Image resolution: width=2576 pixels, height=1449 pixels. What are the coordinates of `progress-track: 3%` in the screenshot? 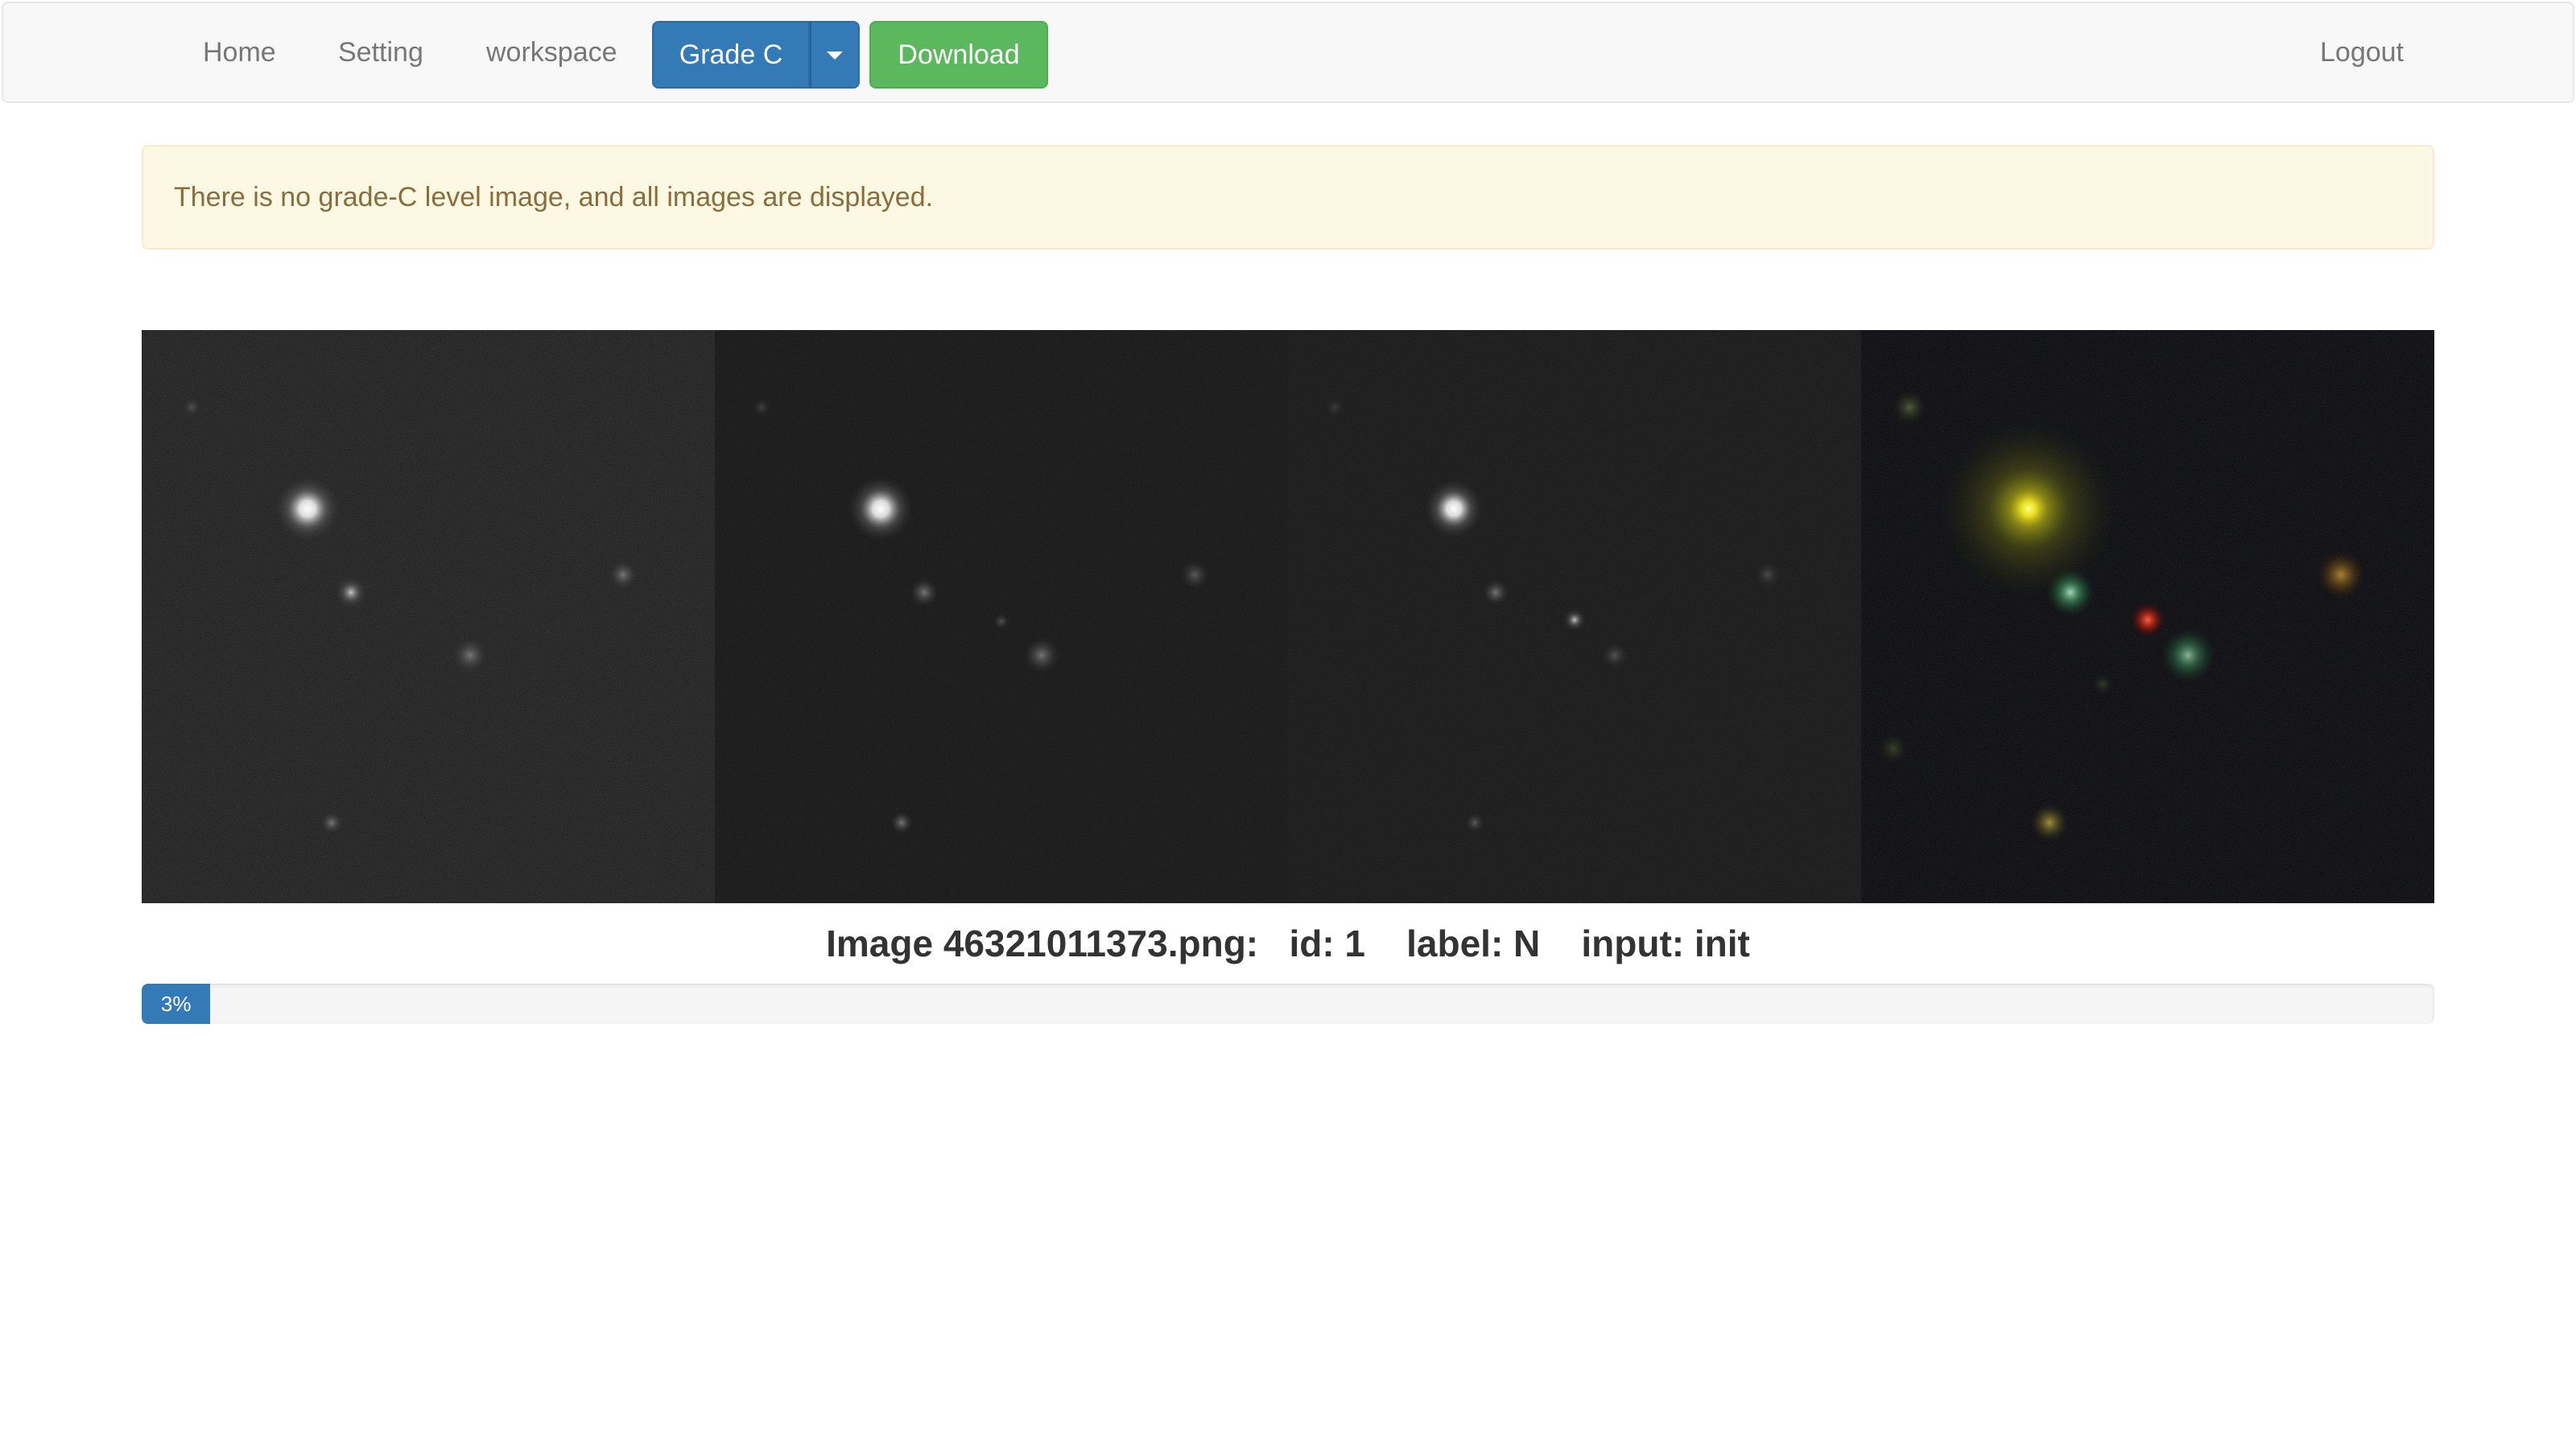 It's located at (1288, 1004).